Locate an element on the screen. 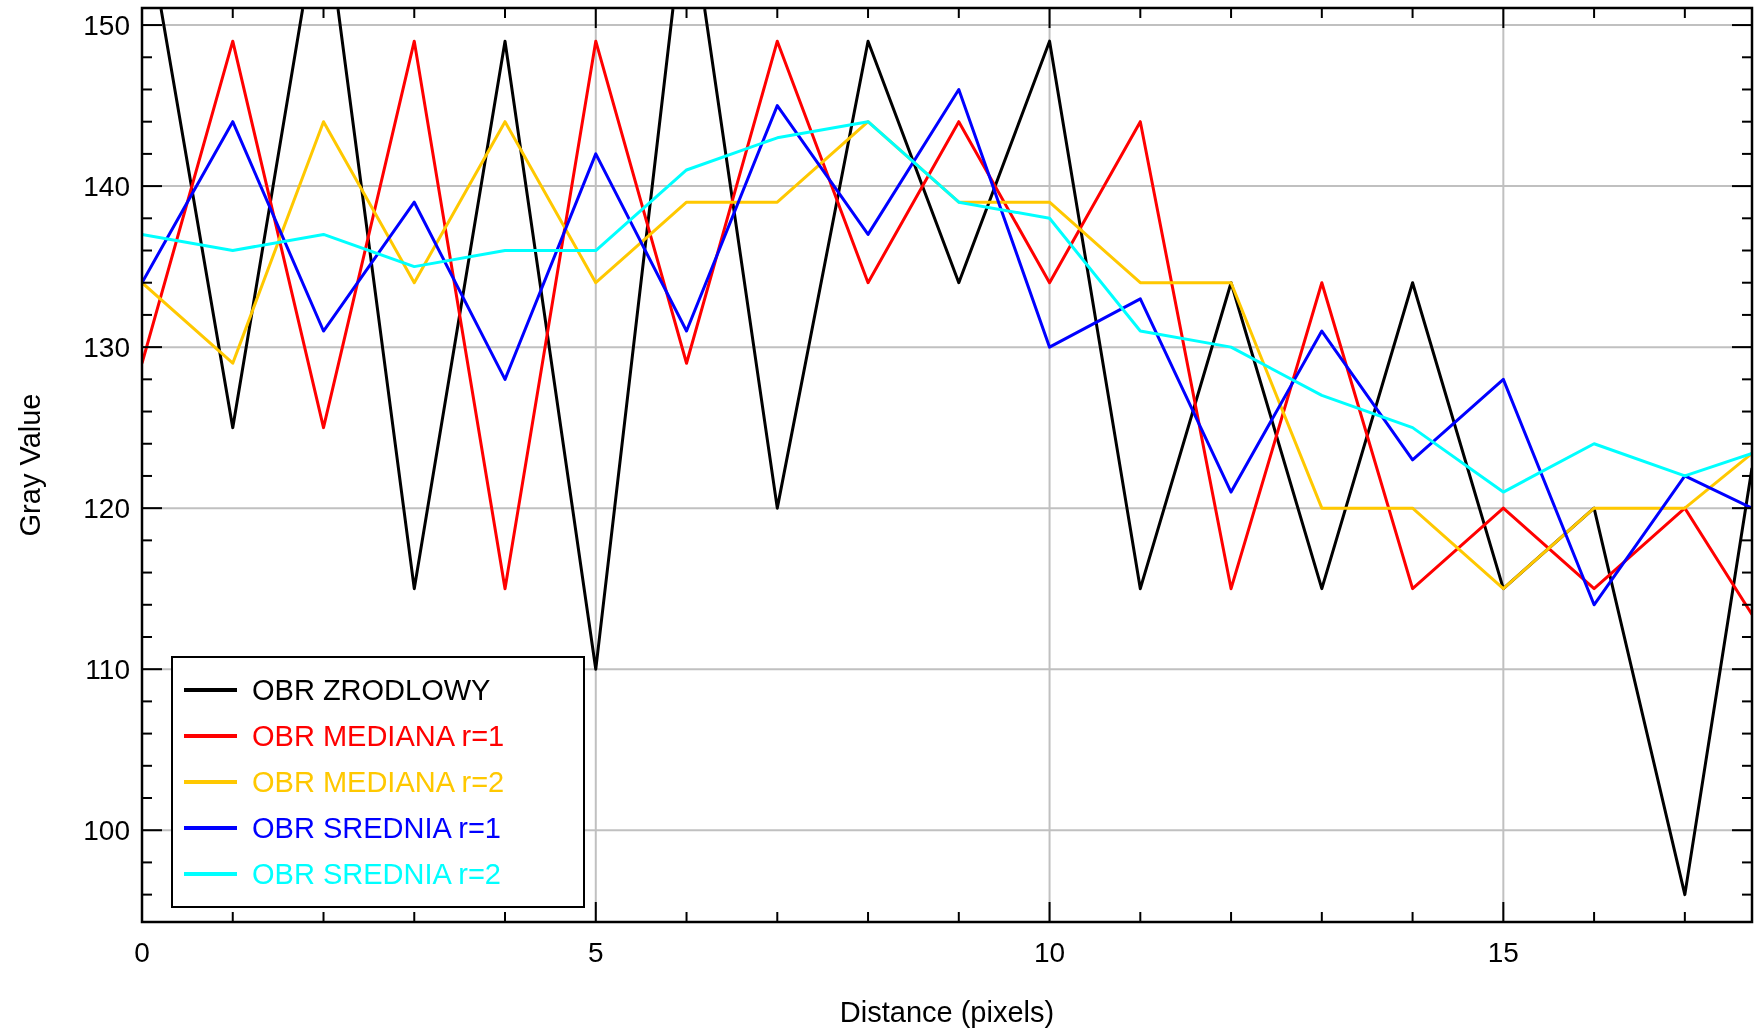 The height and width of the screenshot is (1034, 1761). y-axis-title: Gray Value is located at coordinates (30, 465).